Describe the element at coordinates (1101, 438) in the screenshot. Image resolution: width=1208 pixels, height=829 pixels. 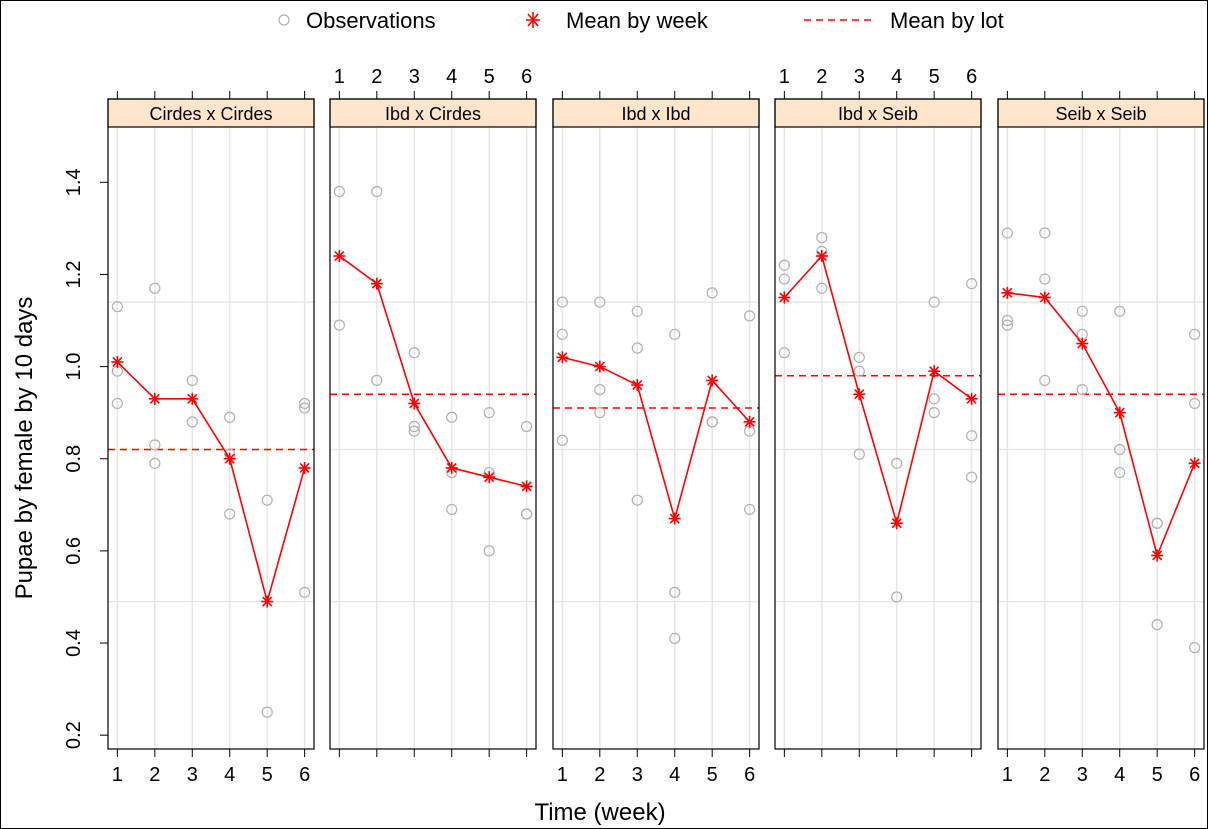
I see `panel-5: Seib x Seib 1 2 3 4 5 6` at that location.